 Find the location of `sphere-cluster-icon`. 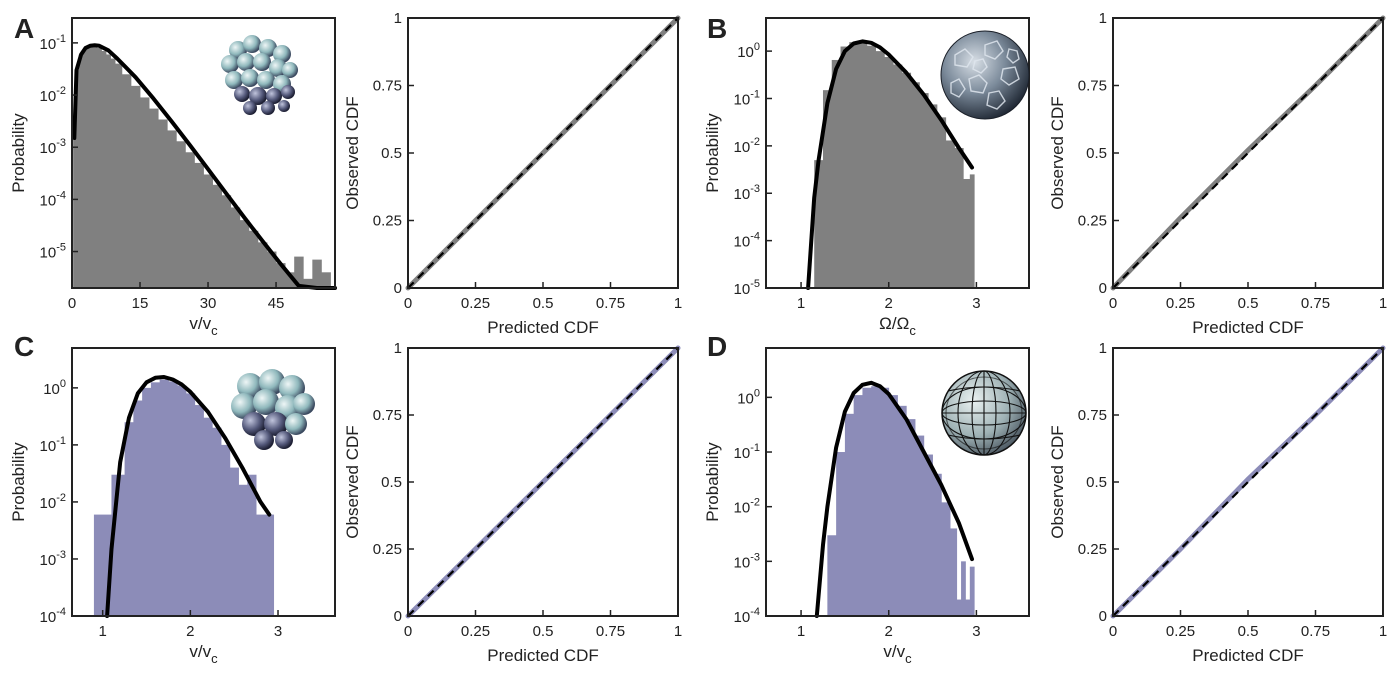

sphere-cluster-icon is located at coordinates (273, 409).